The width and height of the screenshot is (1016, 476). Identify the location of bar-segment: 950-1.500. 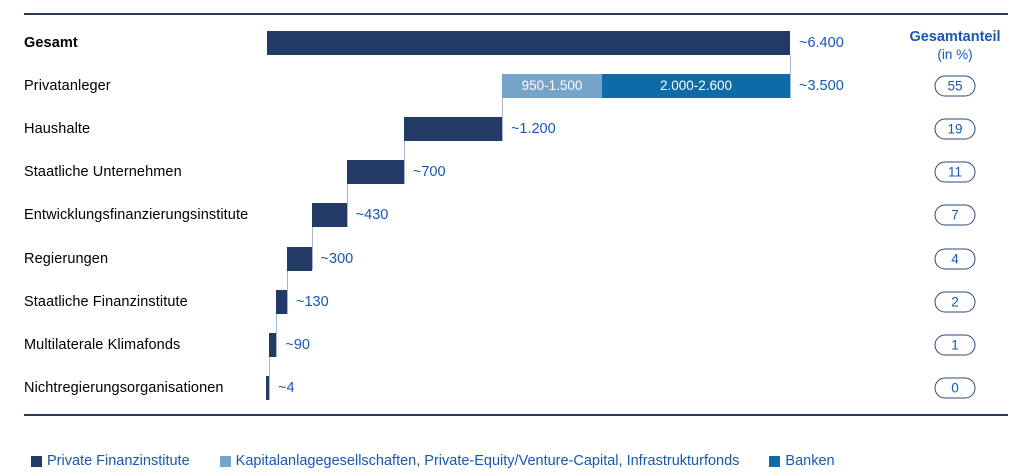
(552, 85).